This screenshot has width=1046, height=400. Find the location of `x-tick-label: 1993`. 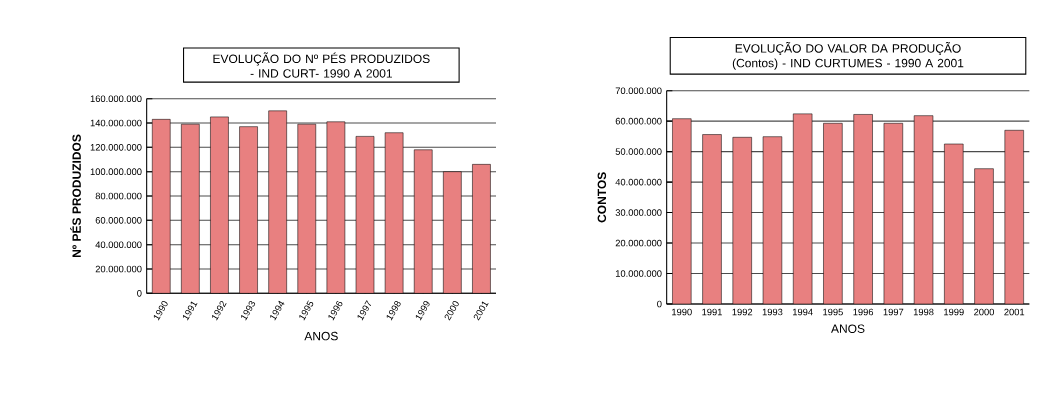

x-tick-label: 1993 is located at coordinates (772, 312).